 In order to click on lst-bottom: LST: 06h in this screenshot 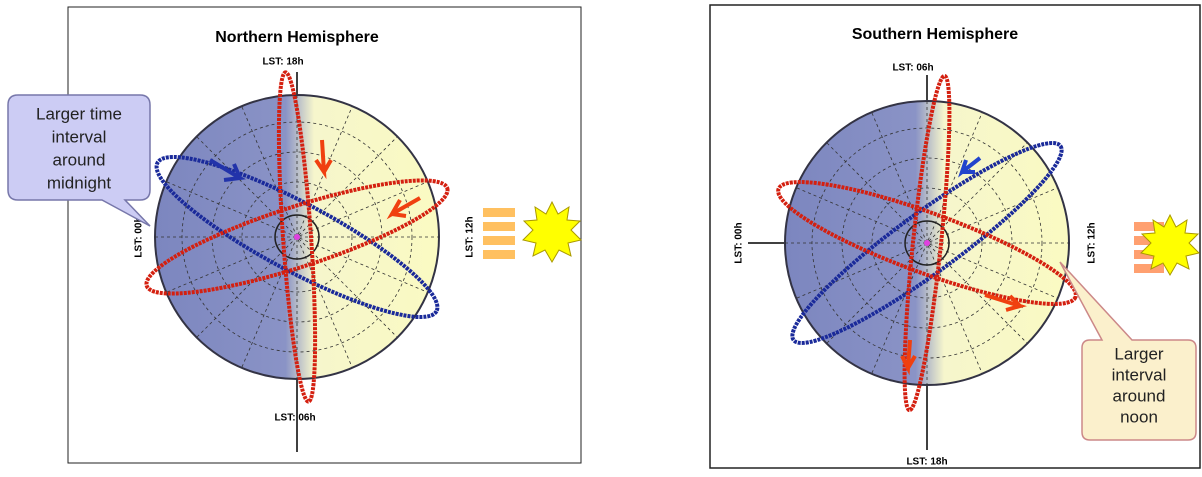, I will do `click(294, 418)`.